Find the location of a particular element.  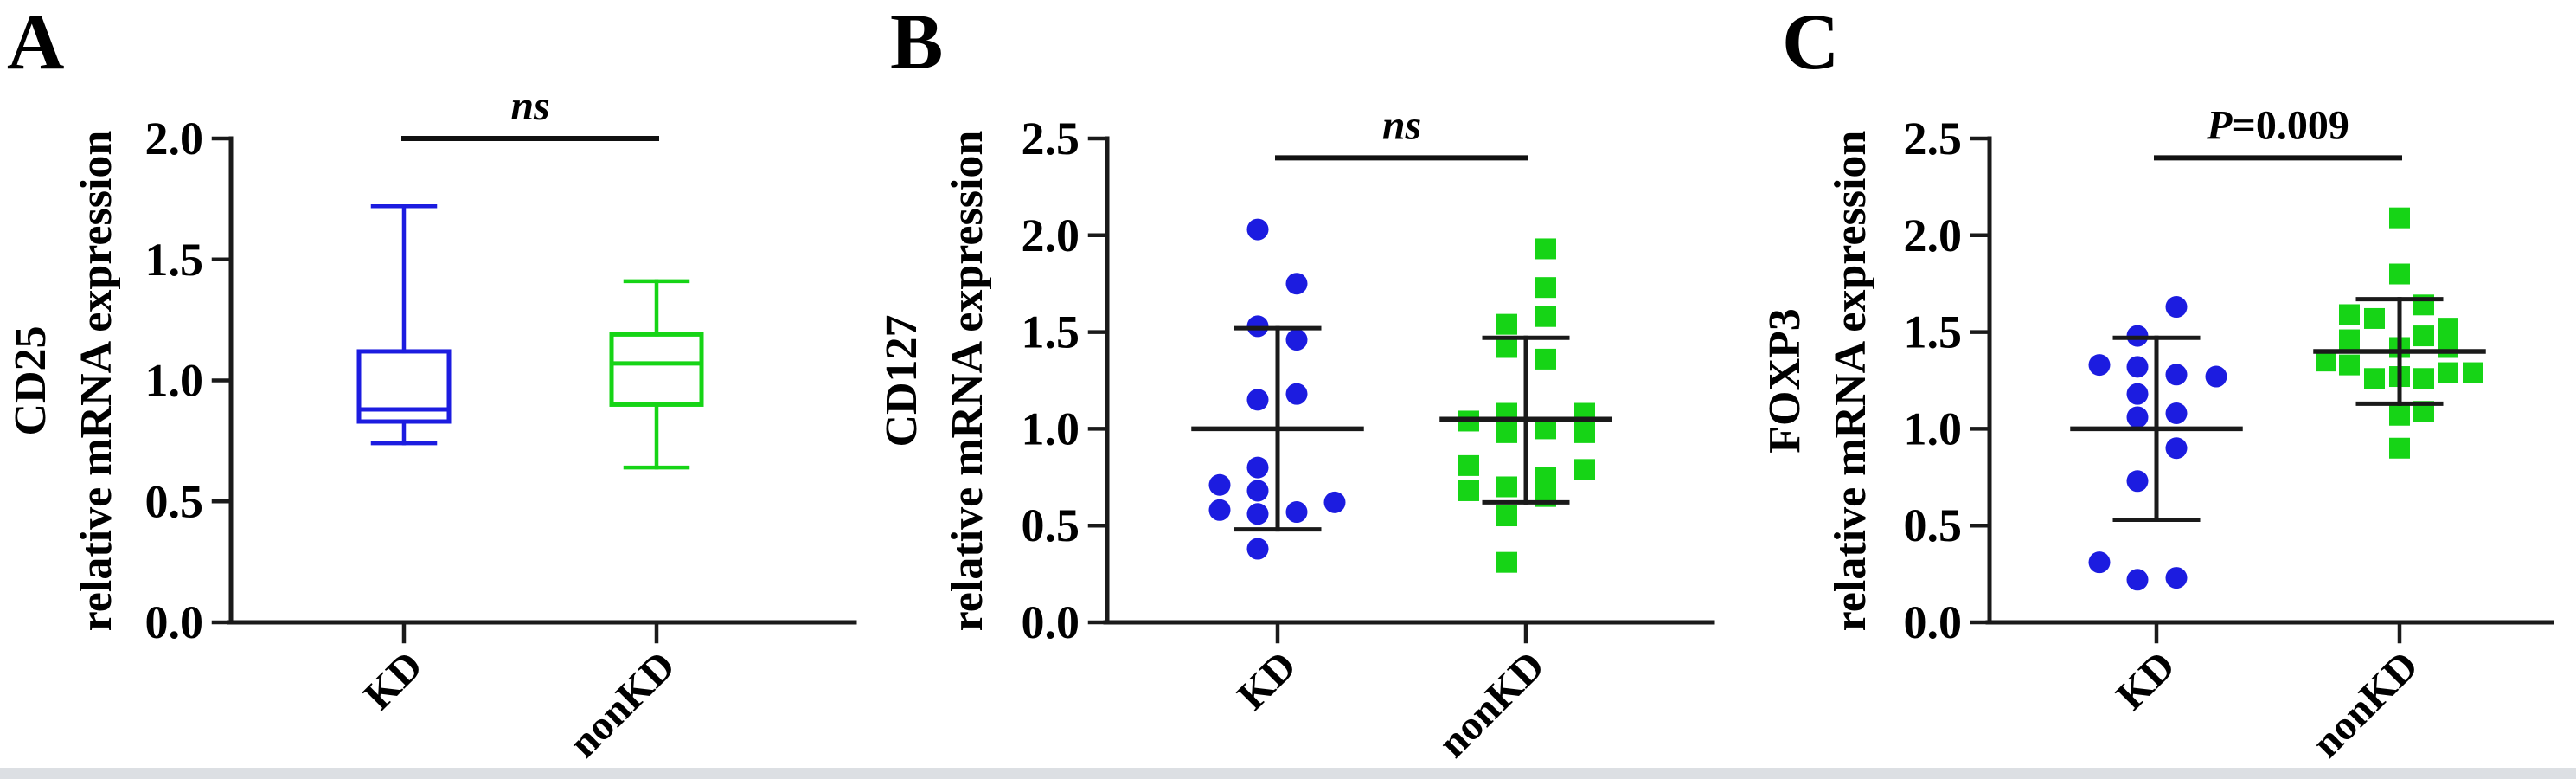

panel-c-letter: C is located at coordinates (1811, 43).